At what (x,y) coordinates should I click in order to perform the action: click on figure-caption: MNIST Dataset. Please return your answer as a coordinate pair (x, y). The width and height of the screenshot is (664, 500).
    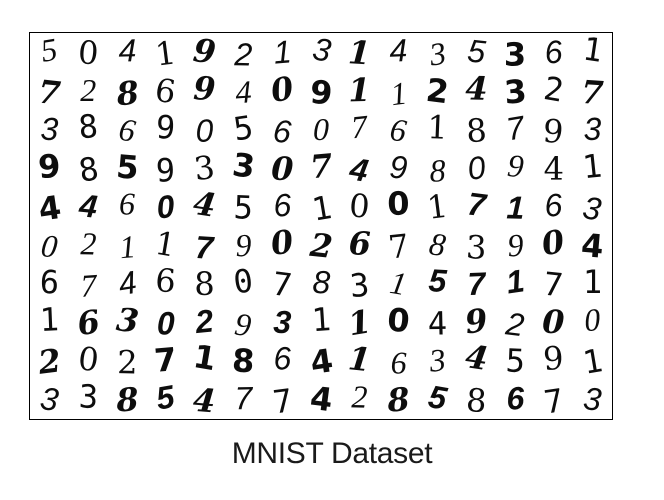
    Looking at the image, I should click on (332, 453).